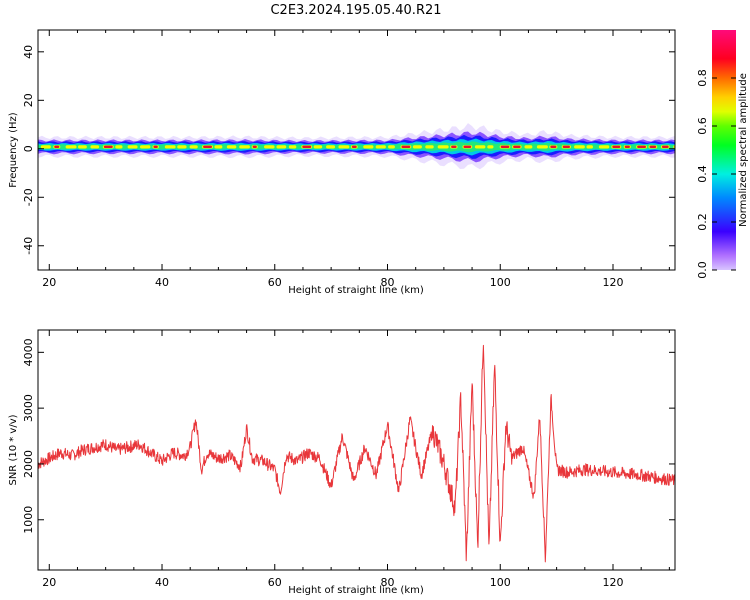 This screenshot has width=750, height=600. I want to click on spectrogram-band, so click(356, 146).